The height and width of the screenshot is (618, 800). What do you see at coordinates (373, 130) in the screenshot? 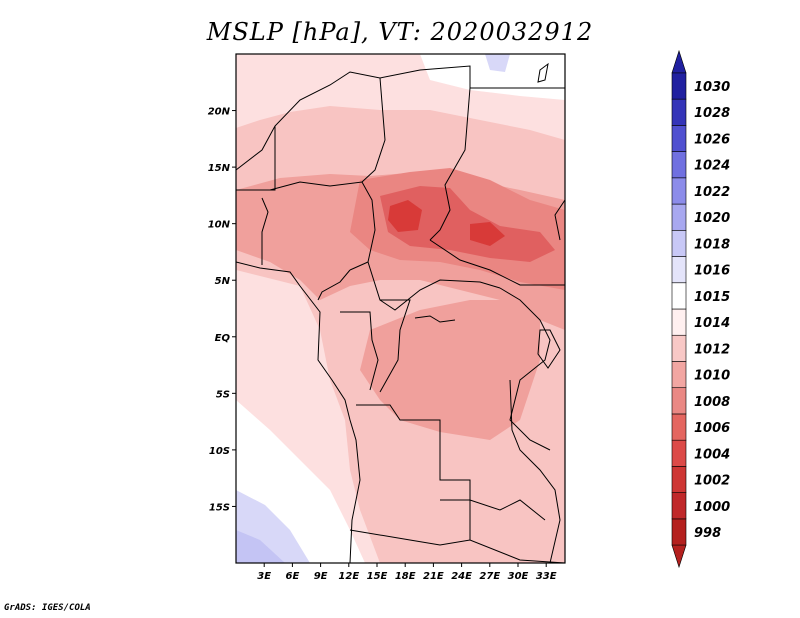
I see `border-niger-chad` at bounding box center [373, 130].